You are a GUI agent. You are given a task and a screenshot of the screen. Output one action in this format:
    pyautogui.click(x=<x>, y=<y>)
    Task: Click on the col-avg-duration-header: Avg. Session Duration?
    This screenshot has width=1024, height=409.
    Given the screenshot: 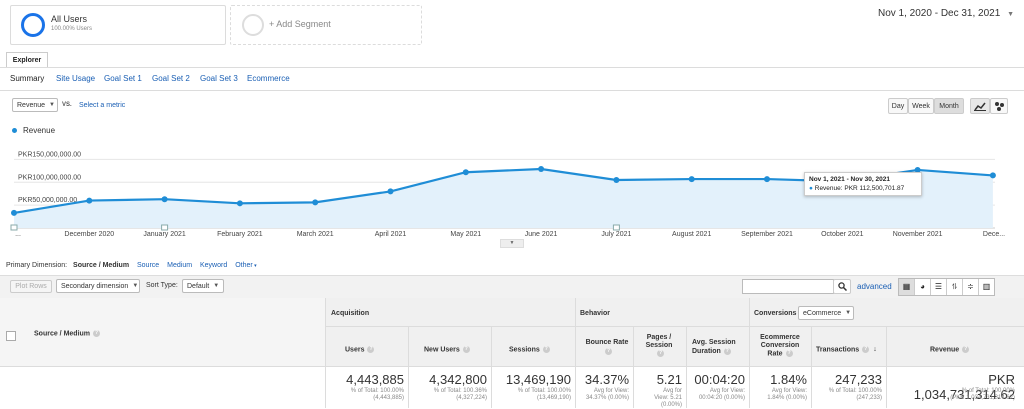 What is the action you would take?
    pyautogui.click(x=718, y=347)
    